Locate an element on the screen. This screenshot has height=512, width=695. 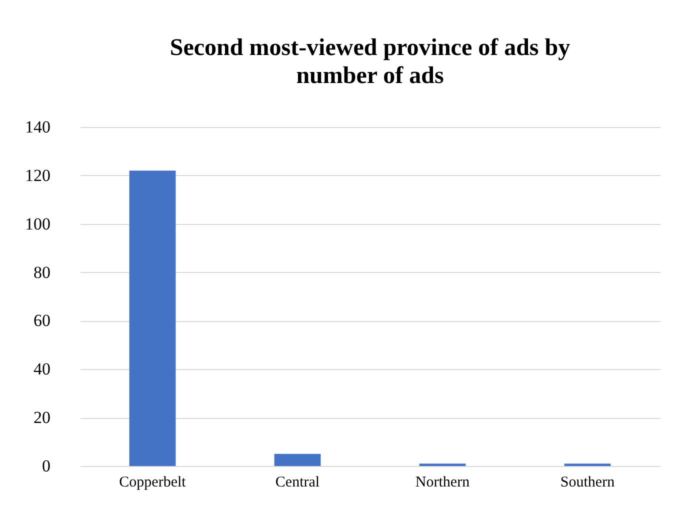
y-tick-label: 60 is located at coordinates (42, 320).